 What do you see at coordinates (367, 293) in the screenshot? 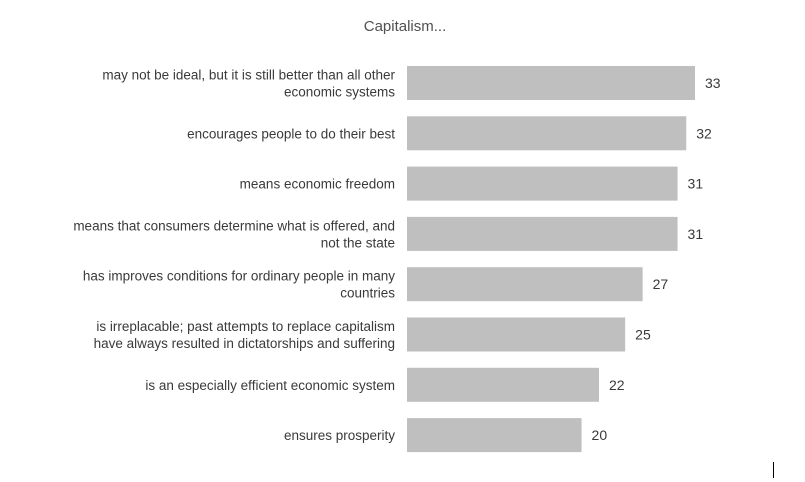
I see `category-label-5-line-2: countries` at bounding box center [367, 293].